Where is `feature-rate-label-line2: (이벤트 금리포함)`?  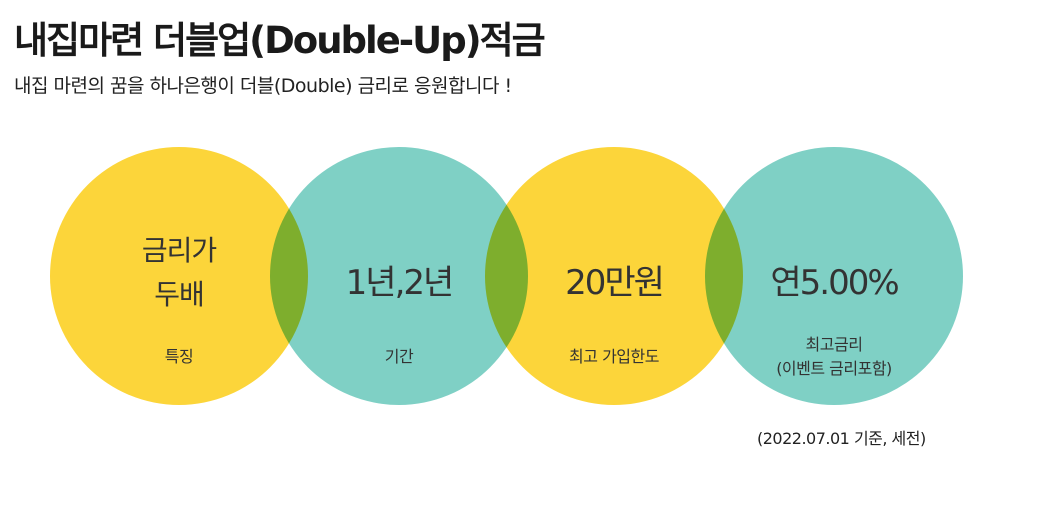
feature-rate-label-line2: (이벤트 금리포함) is located at coordinates (834, 368).